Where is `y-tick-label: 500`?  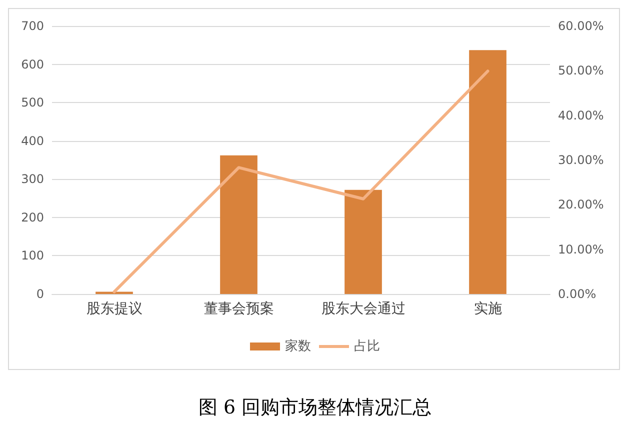
y-tick-label: 500 is located at coordinates (32, 103).